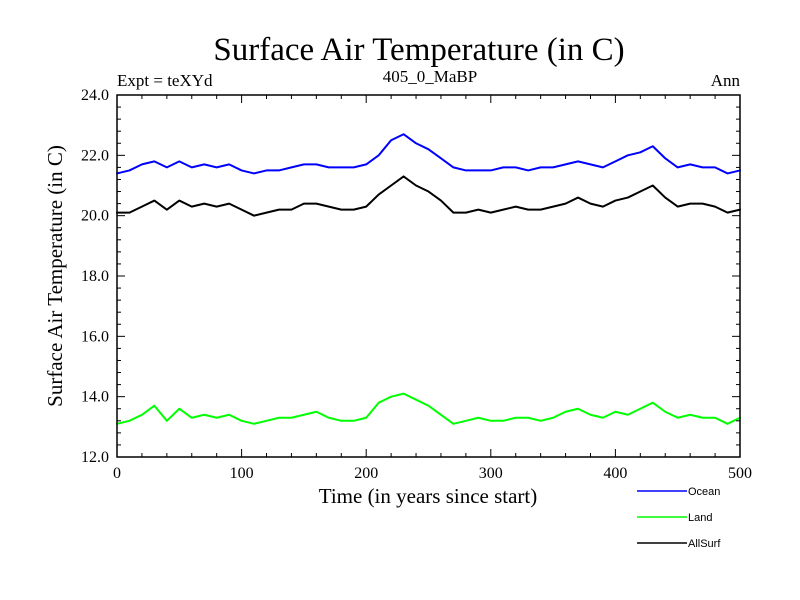 This screenshot has width=800, height=600. I want to click on x-tick-label: 400, so click(615, 473).